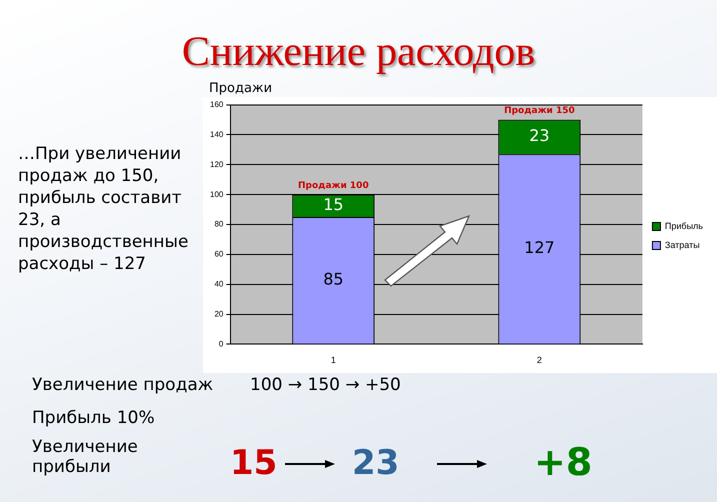  I want to click on text: Прибыль 10%, so click(93, 418).